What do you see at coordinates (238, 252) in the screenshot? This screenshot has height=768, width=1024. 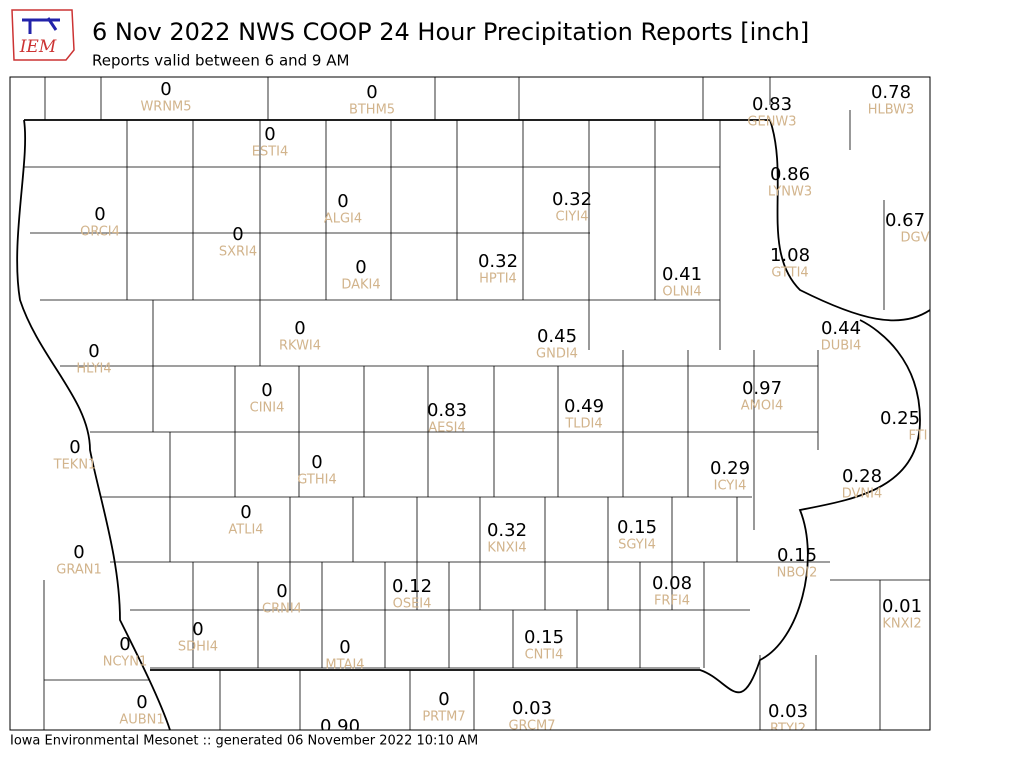 I see `station-id: SXRI4` at bounding box center [238, 252].